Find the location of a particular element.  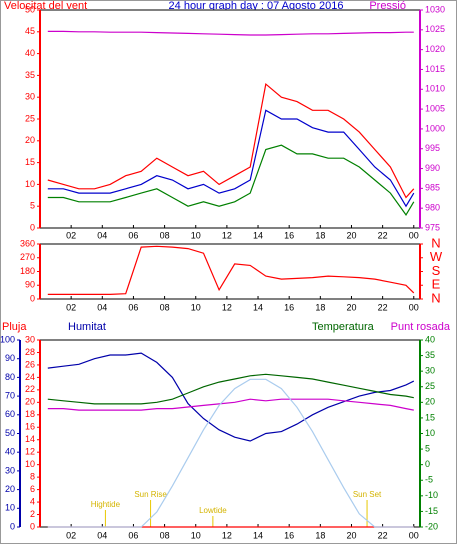

y-tick-label: -10 is located at coordinates (431, 495).